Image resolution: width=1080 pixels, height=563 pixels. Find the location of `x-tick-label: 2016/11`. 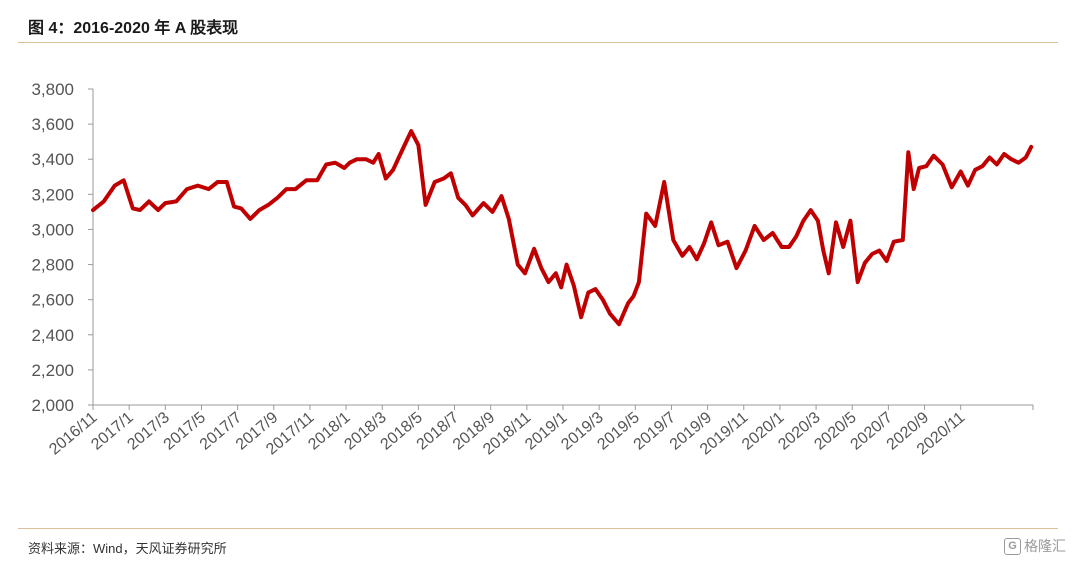

x-tick-label: 2016/11 is located at coordinates (73, 434).